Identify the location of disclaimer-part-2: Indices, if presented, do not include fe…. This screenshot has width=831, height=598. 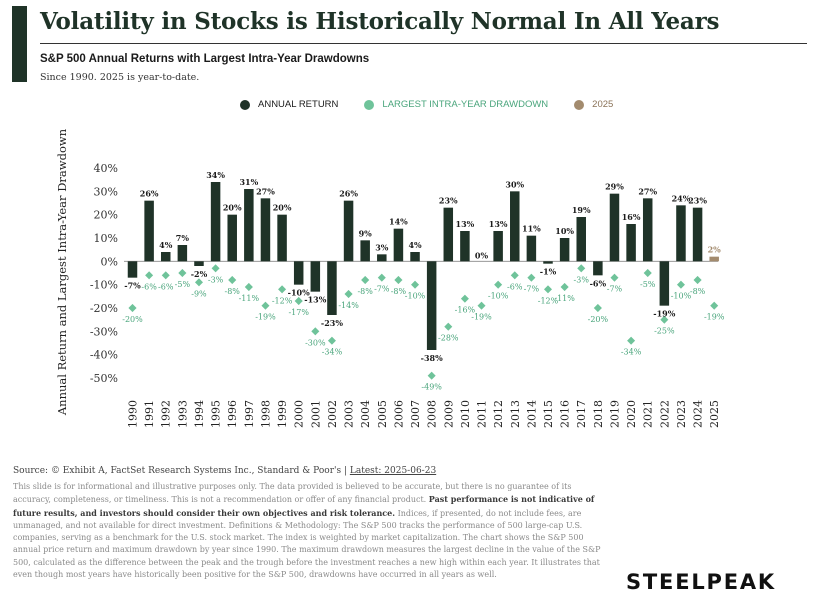
(307, 544).